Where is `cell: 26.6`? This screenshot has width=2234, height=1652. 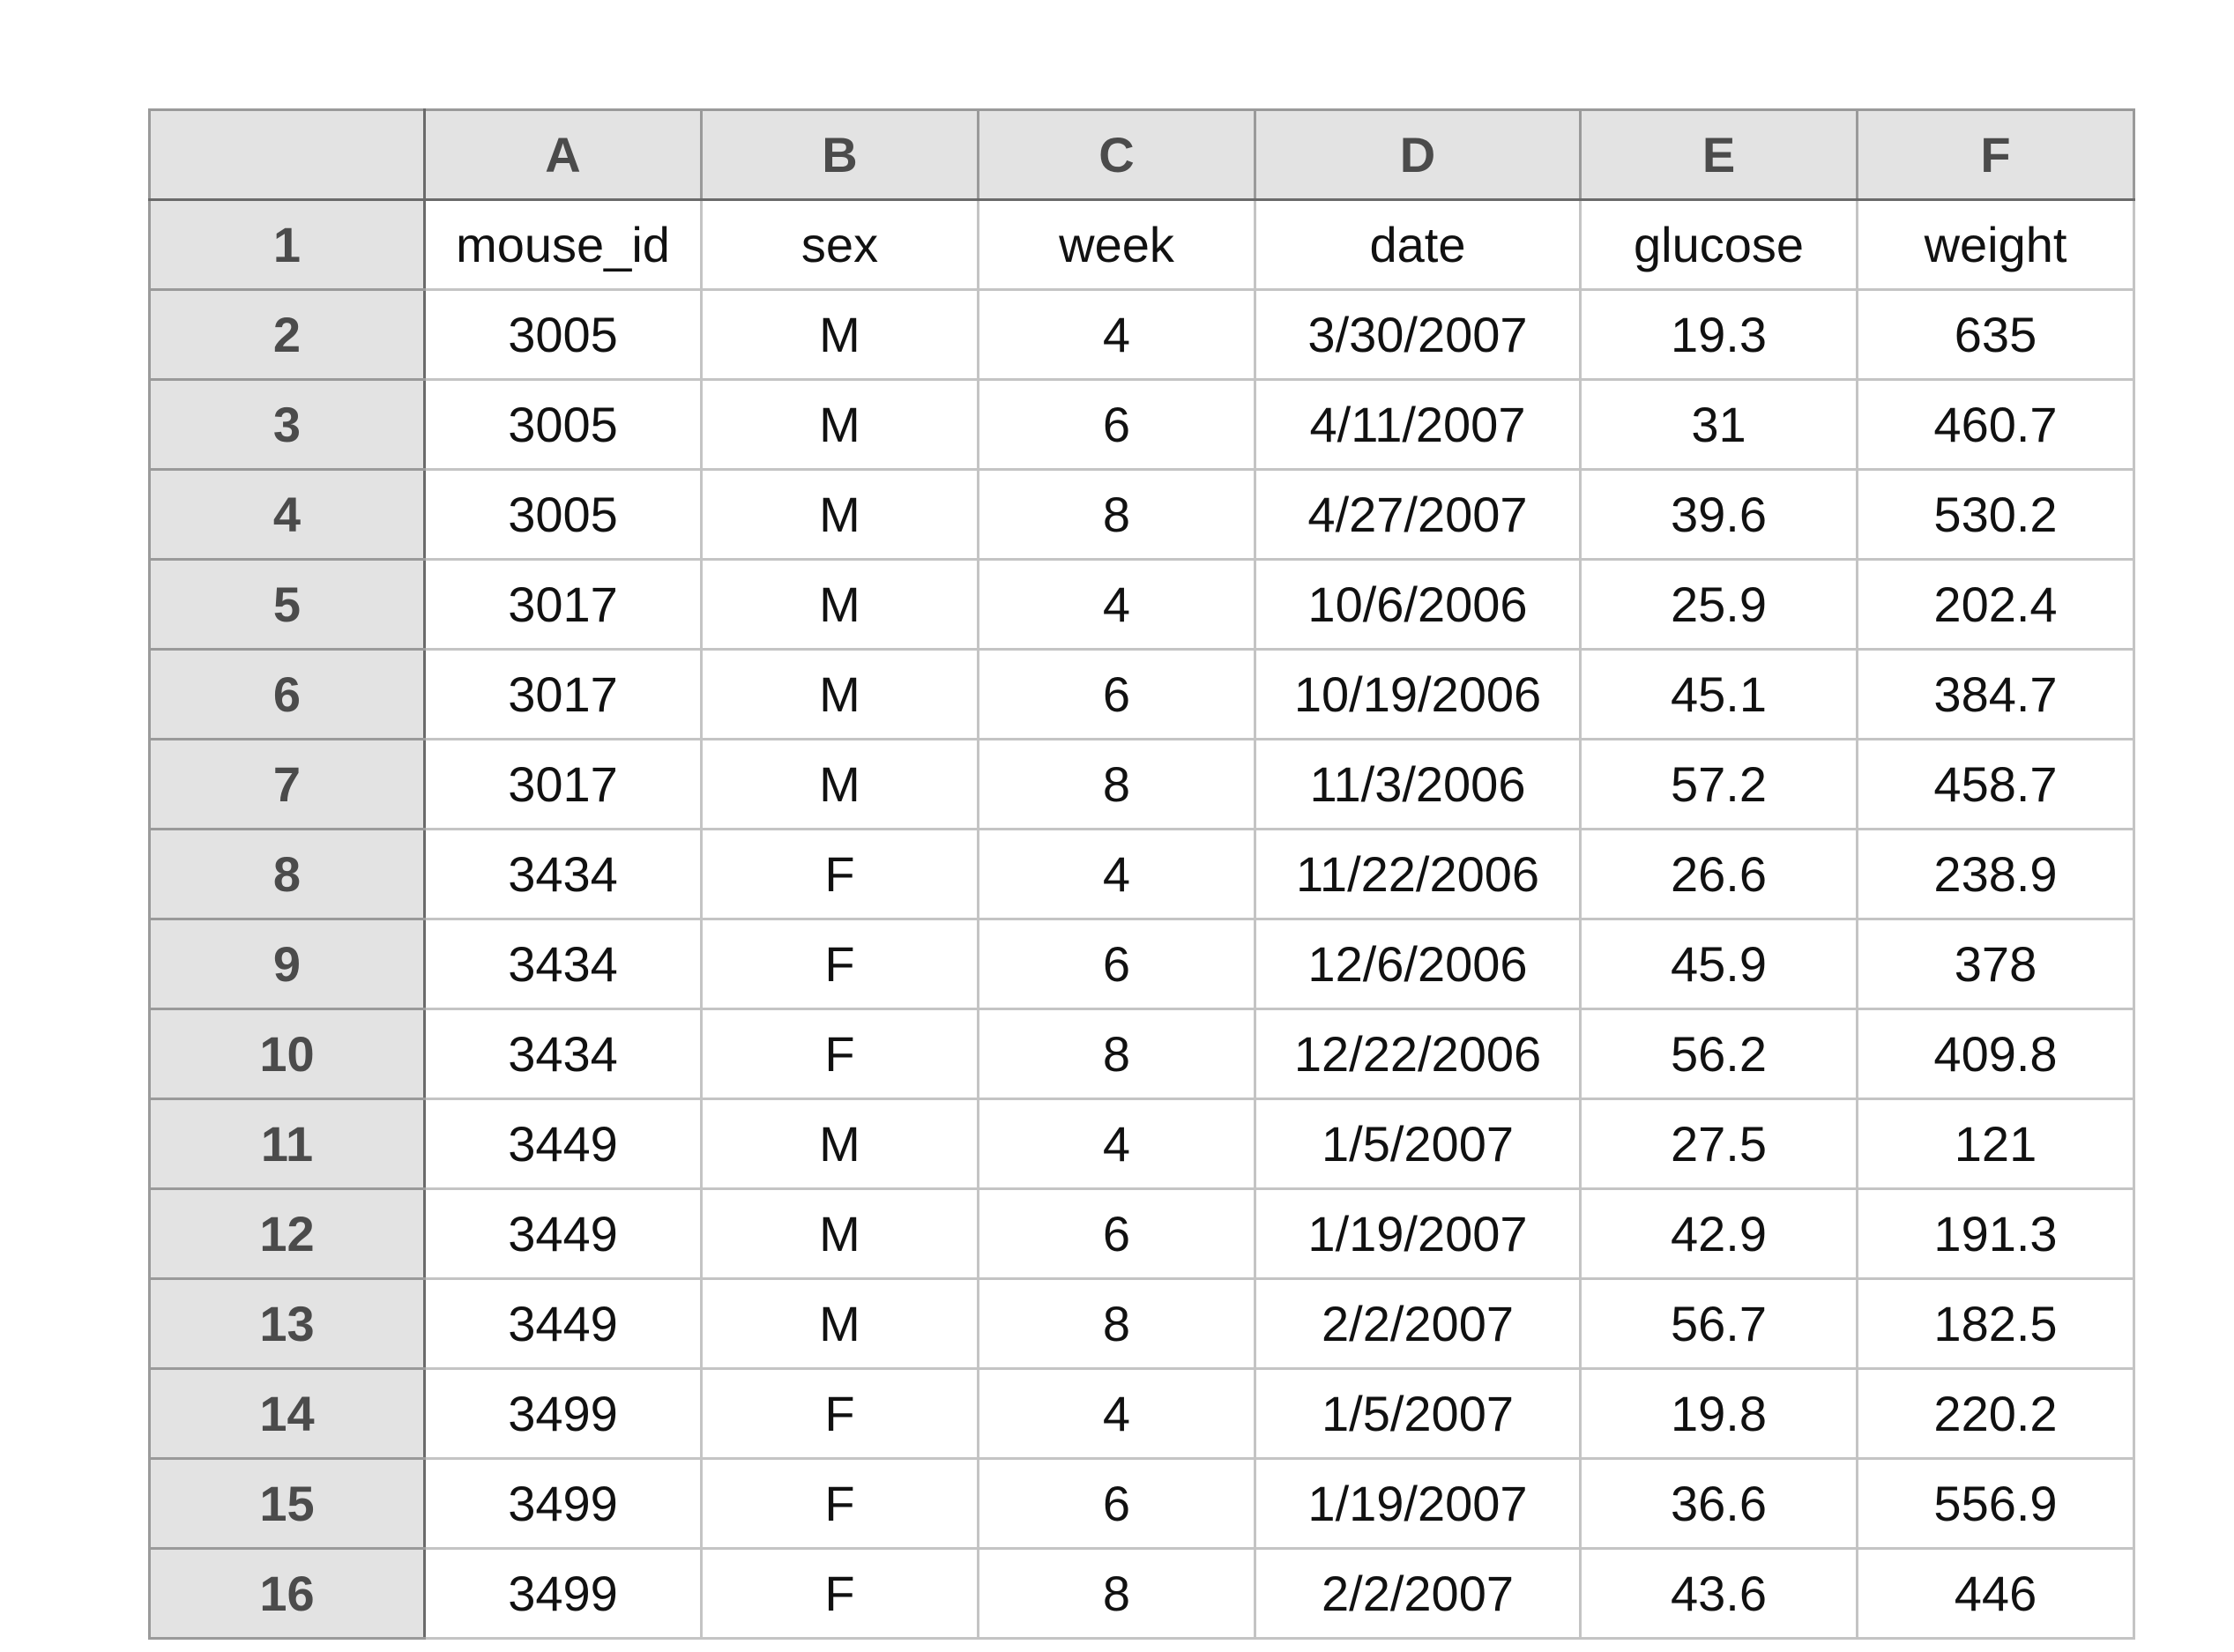
cell: 26.6 is located at coordinates (1718, 874).